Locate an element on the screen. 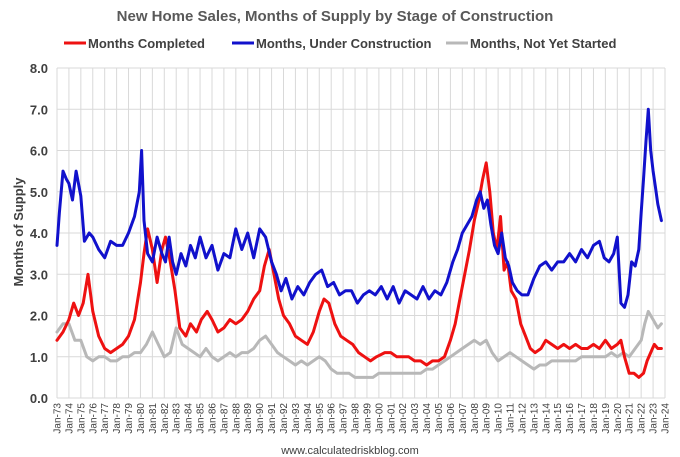  source-credit: www.calculatedriskblog.com is located at coordinates (349, 451).